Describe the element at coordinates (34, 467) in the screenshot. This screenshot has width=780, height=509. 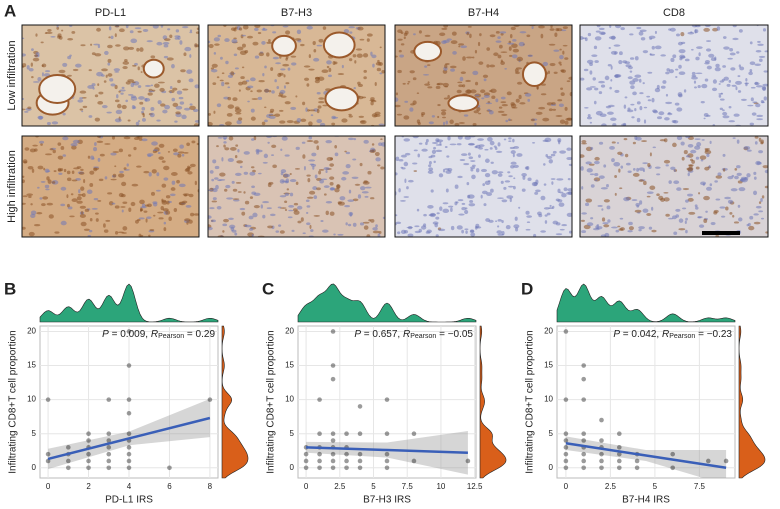
I see `y-tick-label: 0` at that location.